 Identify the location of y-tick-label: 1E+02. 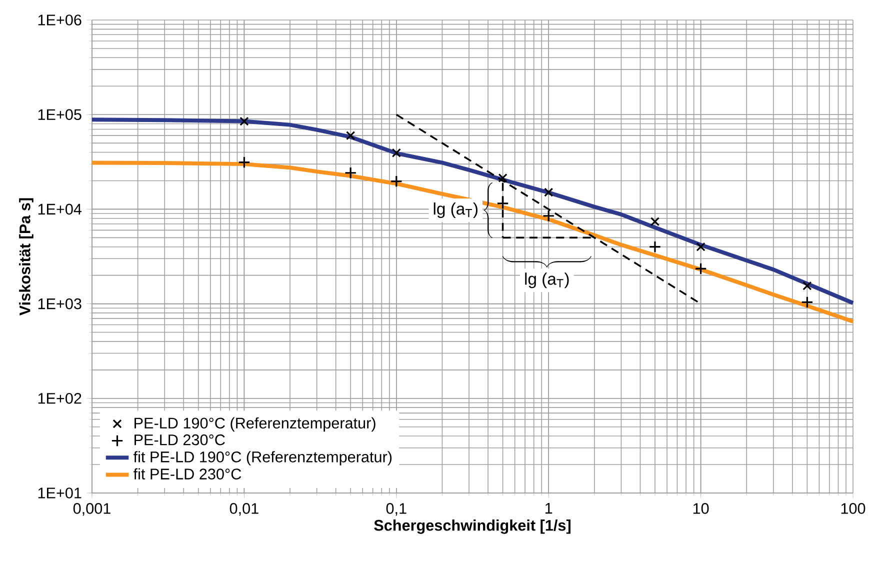
(60, 398).